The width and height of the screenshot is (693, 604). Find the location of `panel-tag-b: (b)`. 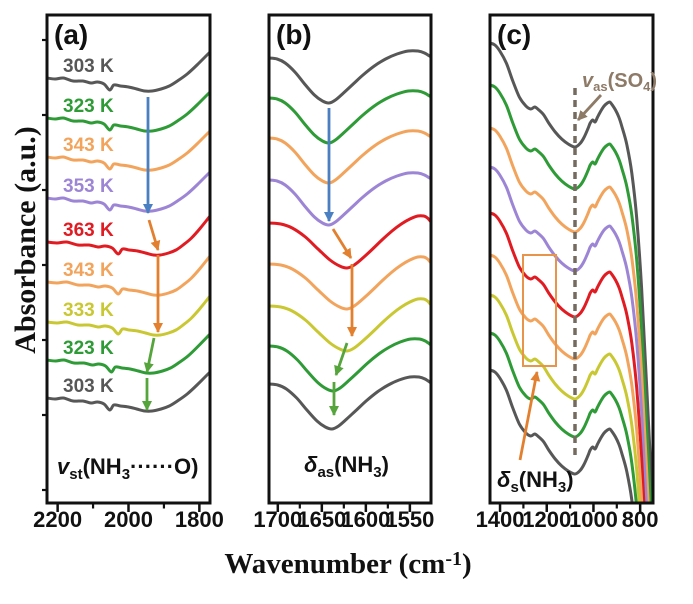

panel-tag-b: (b) is located at coordinates (294, 34).